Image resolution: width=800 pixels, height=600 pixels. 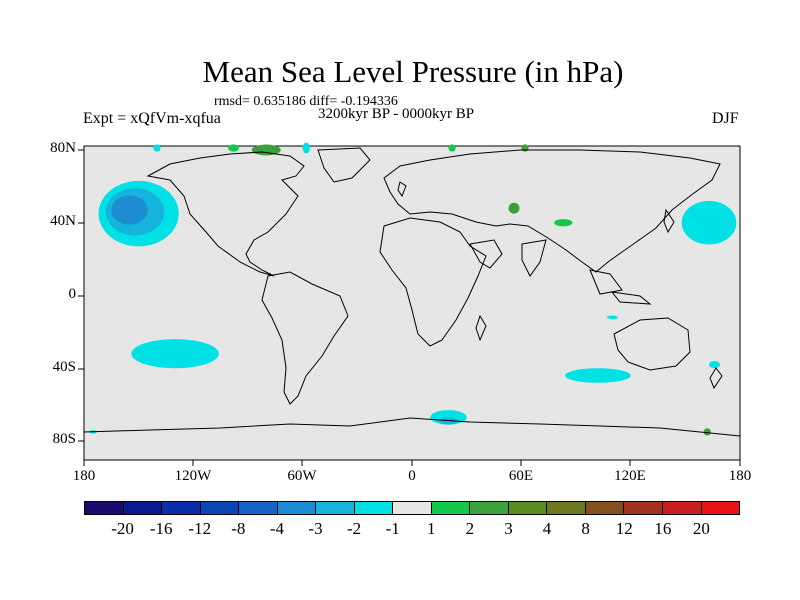 I want to click on period-text: 3200kyr BP - 0000kyr BP, so click(x=396, y=114).